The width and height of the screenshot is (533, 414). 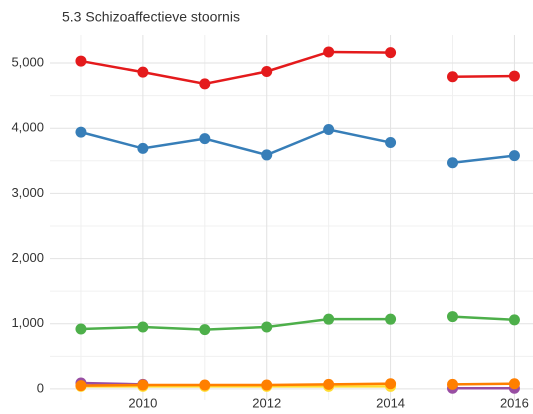 I want to click on x-tick-label: 2012, so click(x=266, y=402).